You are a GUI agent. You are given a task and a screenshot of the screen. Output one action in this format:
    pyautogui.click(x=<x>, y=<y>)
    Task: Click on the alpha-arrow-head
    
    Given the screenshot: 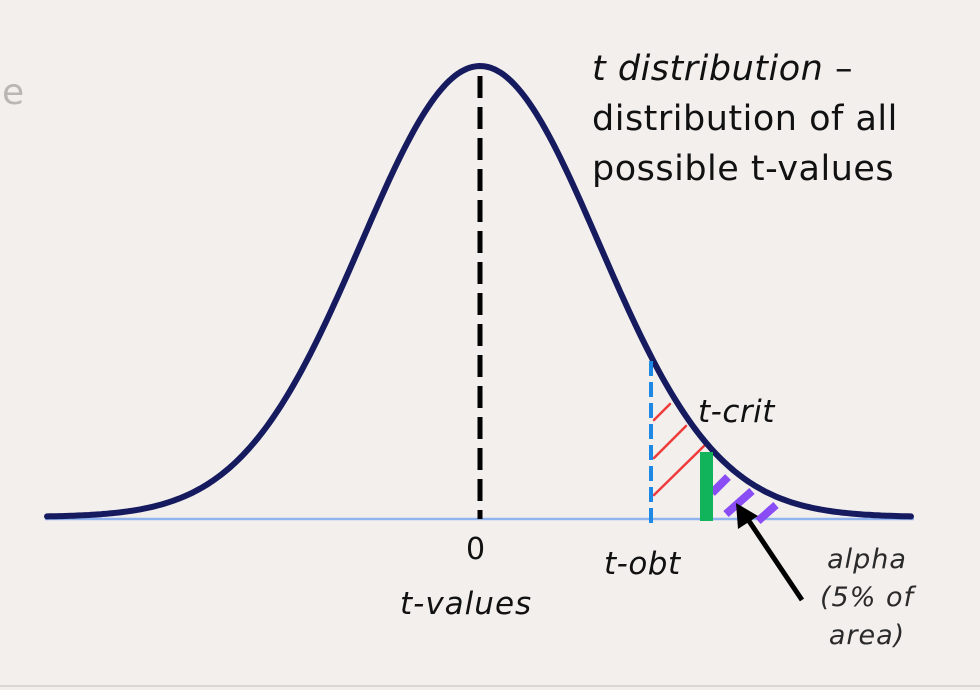 What is the action you would take?
    pyautogui.click(x=747, y=516)
    